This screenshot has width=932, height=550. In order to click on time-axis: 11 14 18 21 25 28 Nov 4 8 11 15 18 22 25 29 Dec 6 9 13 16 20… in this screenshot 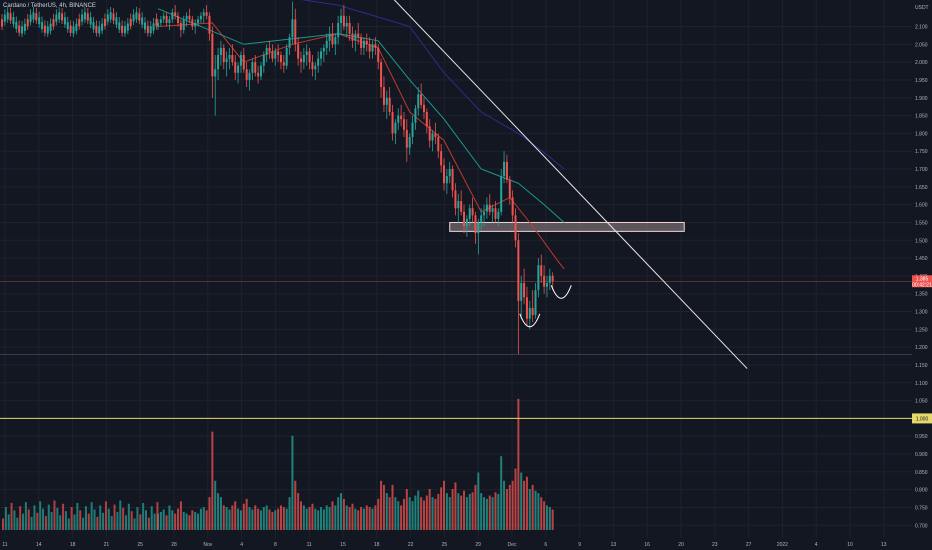, I will do `click(444, 545)`.